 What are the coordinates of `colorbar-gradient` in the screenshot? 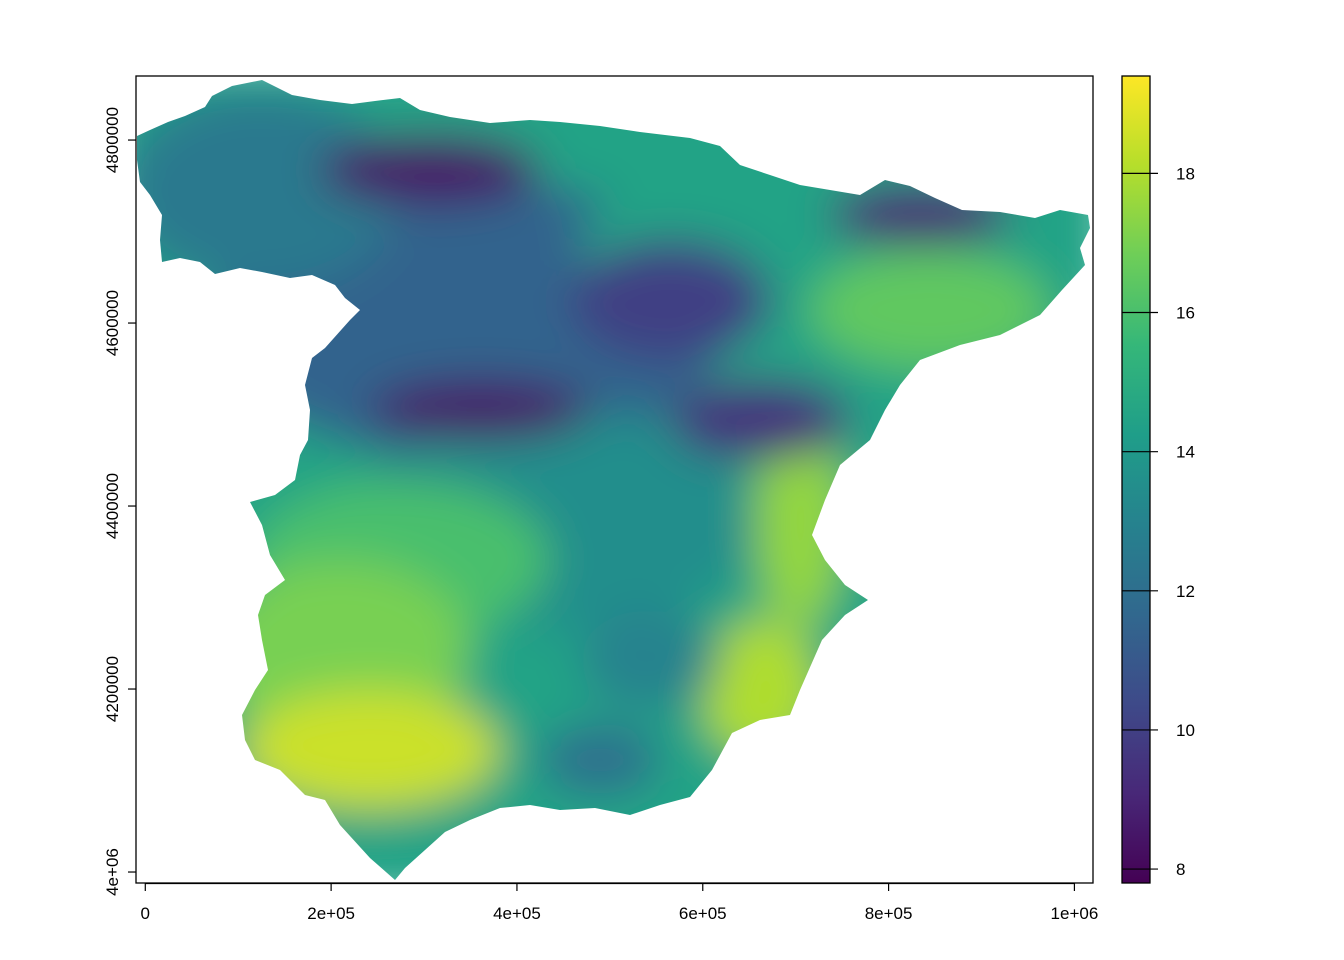 It's located at (1136, 479).